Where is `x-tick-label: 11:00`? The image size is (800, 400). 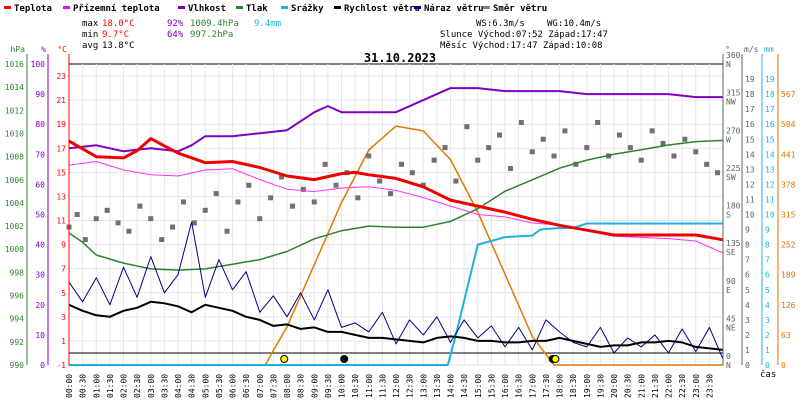
x-tick-label: 11:00 is located at coordinates (369, 386).